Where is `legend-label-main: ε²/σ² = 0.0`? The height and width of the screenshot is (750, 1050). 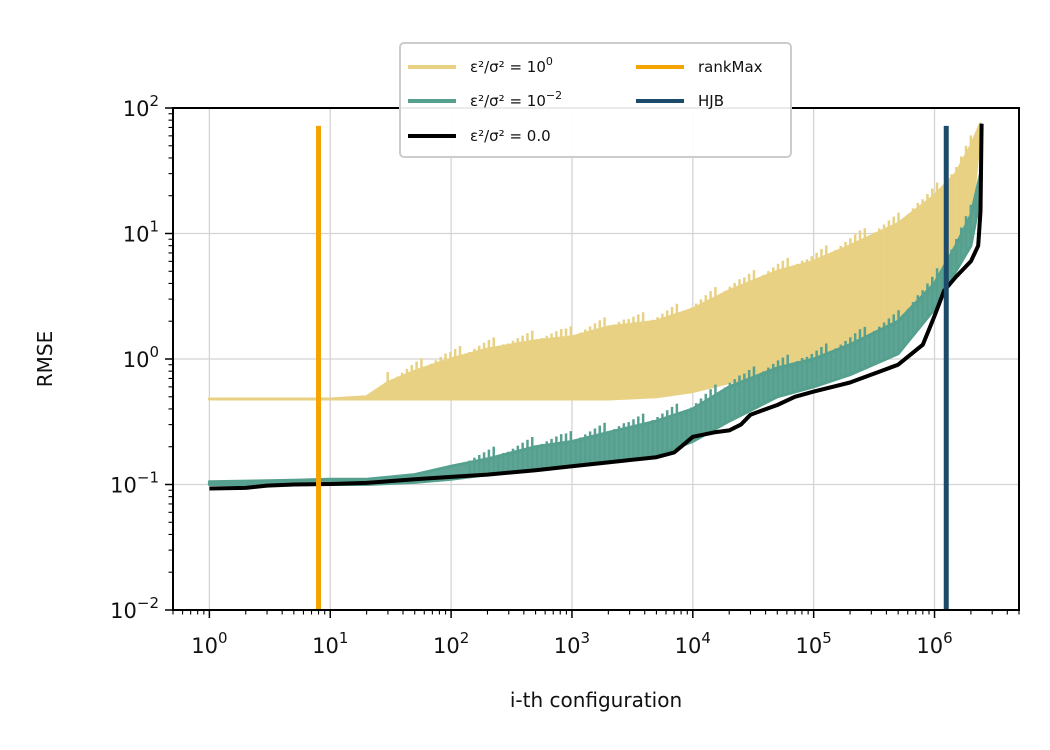 legend-label-main: ε²/σ² = 0.0 is located at coordinates (510, 136).